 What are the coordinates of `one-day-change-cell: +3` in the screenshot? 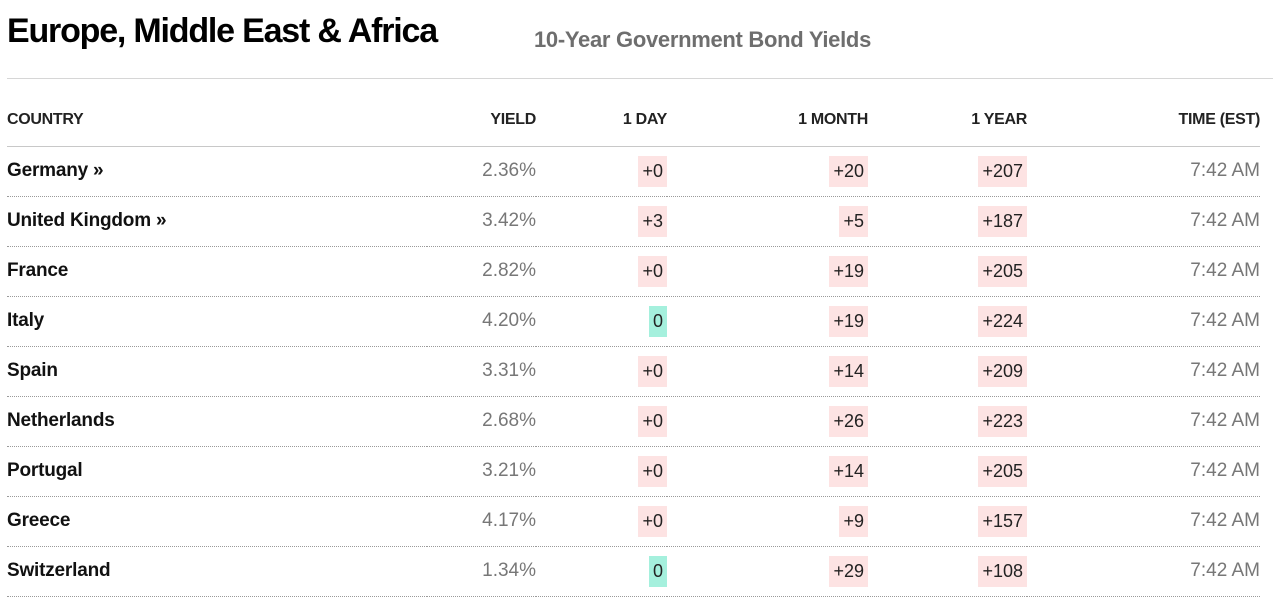 It's located at (601, 221).